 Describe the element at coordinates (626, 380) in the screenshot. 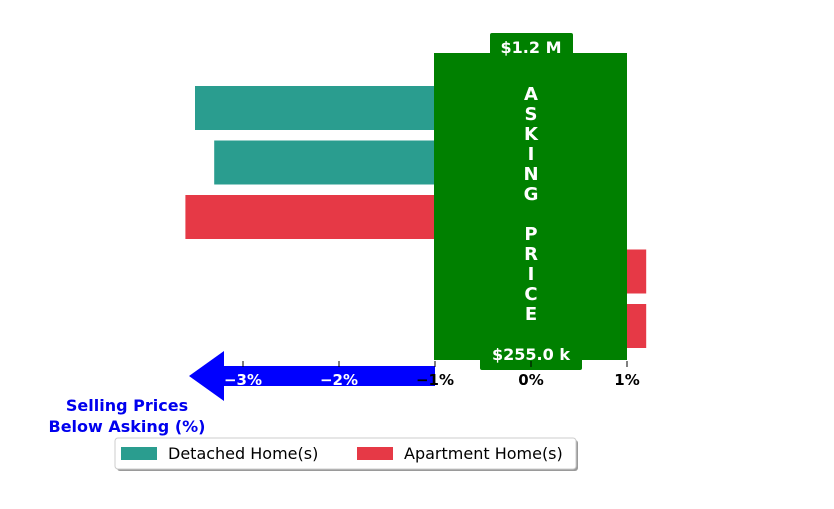

I see `x-tick-label-5: 1%` at that location.